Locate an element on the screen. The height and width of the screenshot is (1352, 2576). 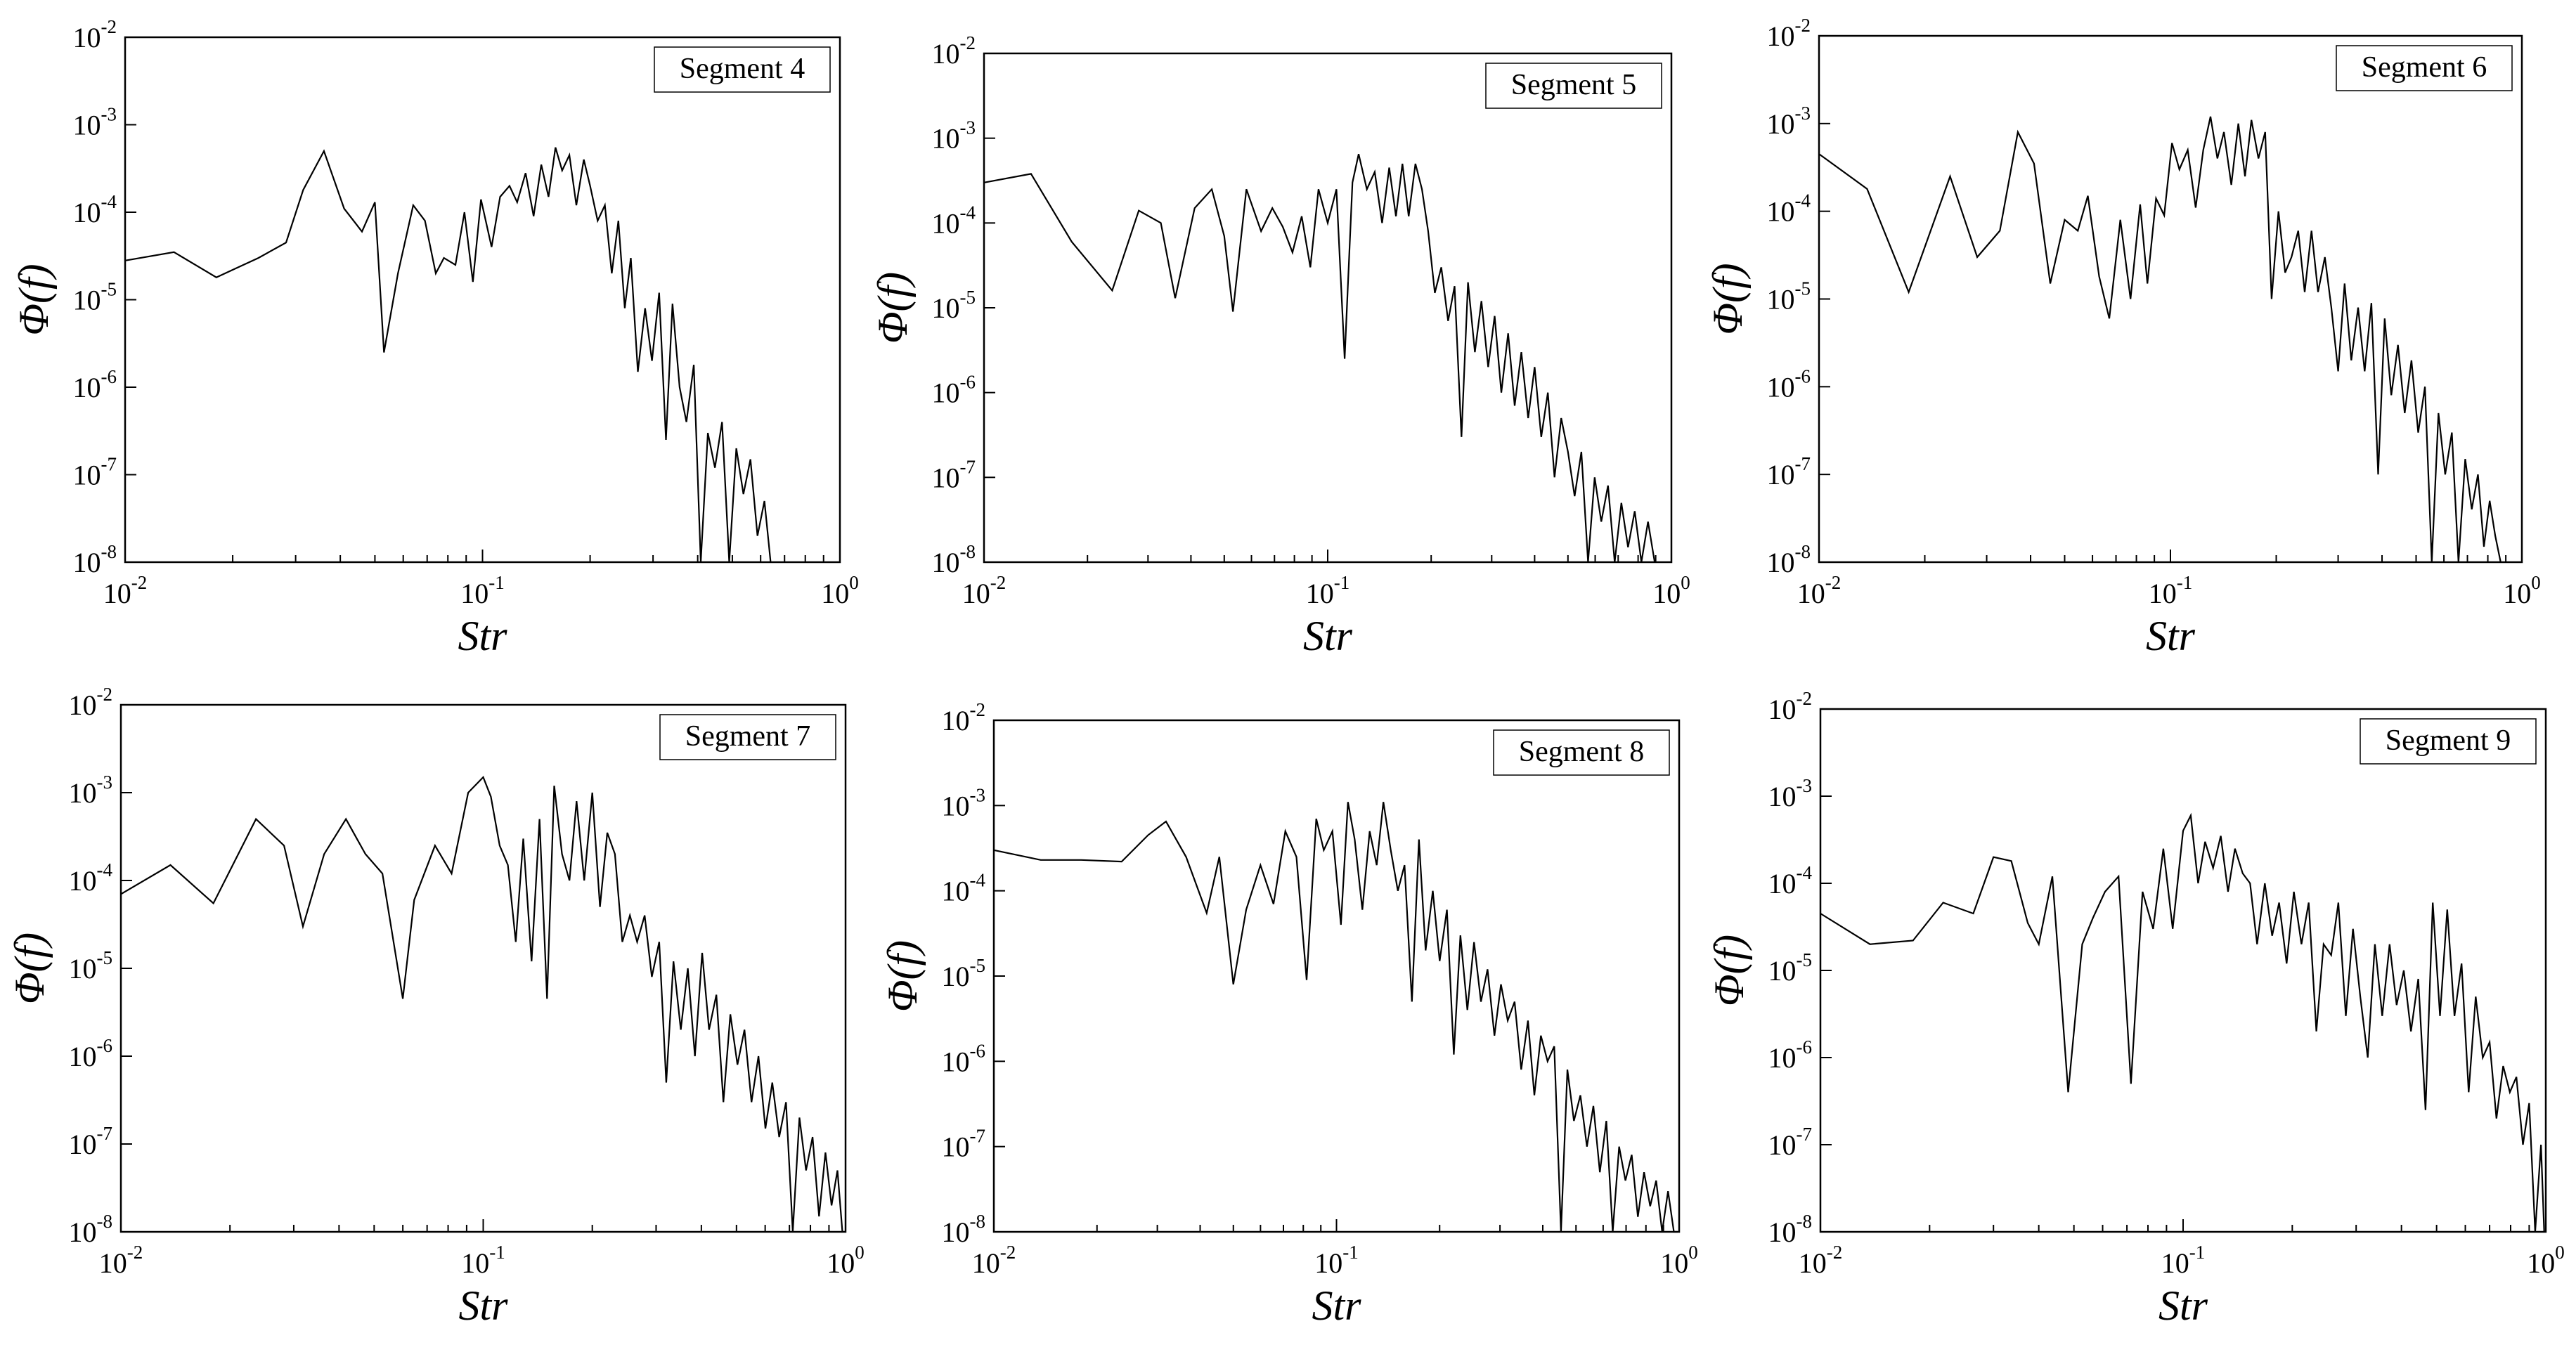
legend-label: Segment 5 is located at coordinates (1574, 85).